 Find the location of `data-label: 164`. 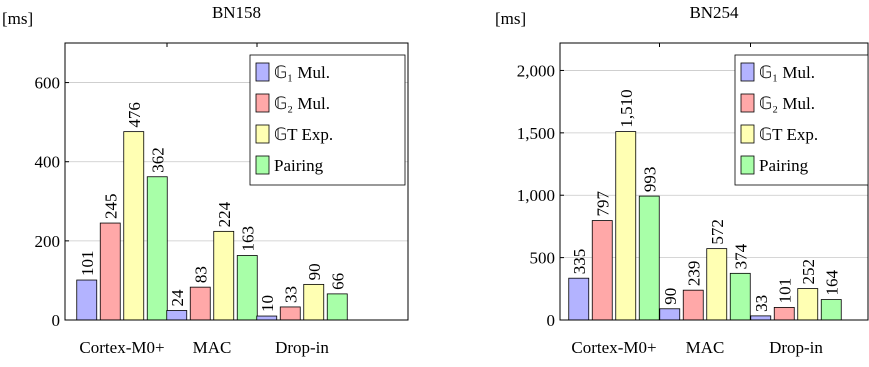

data-label: 164 is located at coordinates (831, 283).